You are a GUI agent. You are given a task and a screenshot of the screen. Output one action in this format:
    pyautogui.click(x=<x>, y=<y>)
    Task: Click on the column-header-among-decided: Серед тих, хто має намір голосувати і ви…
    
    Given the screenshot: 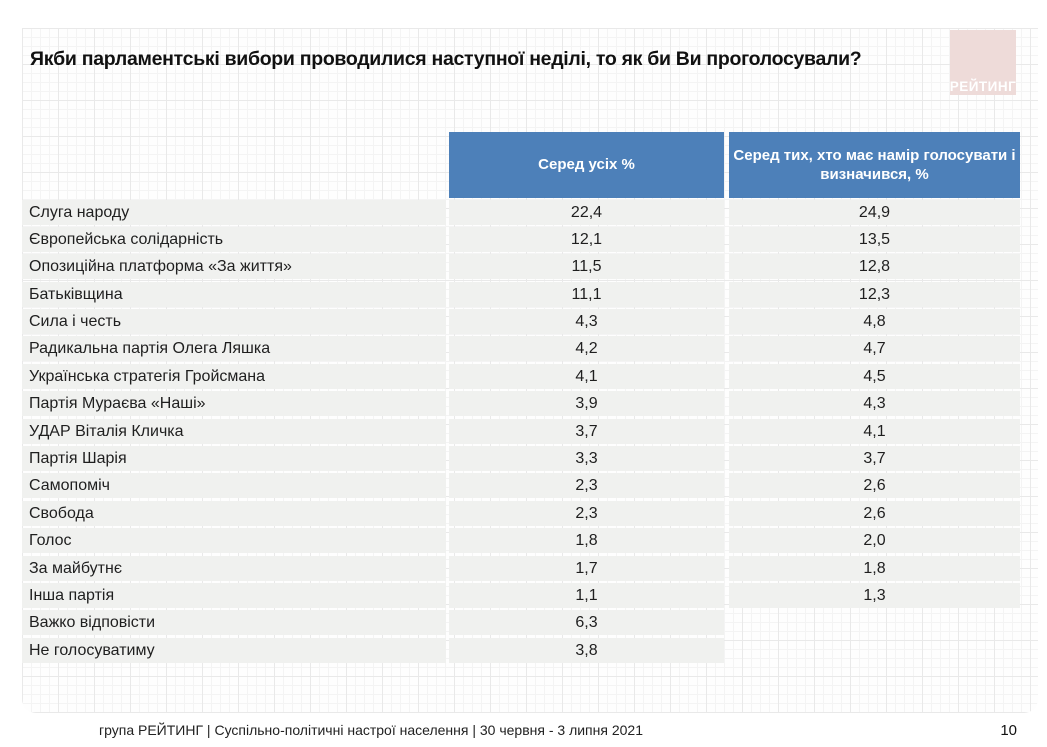 What is the action you would take?
    pyautogui.click(x=874, y=165)
    